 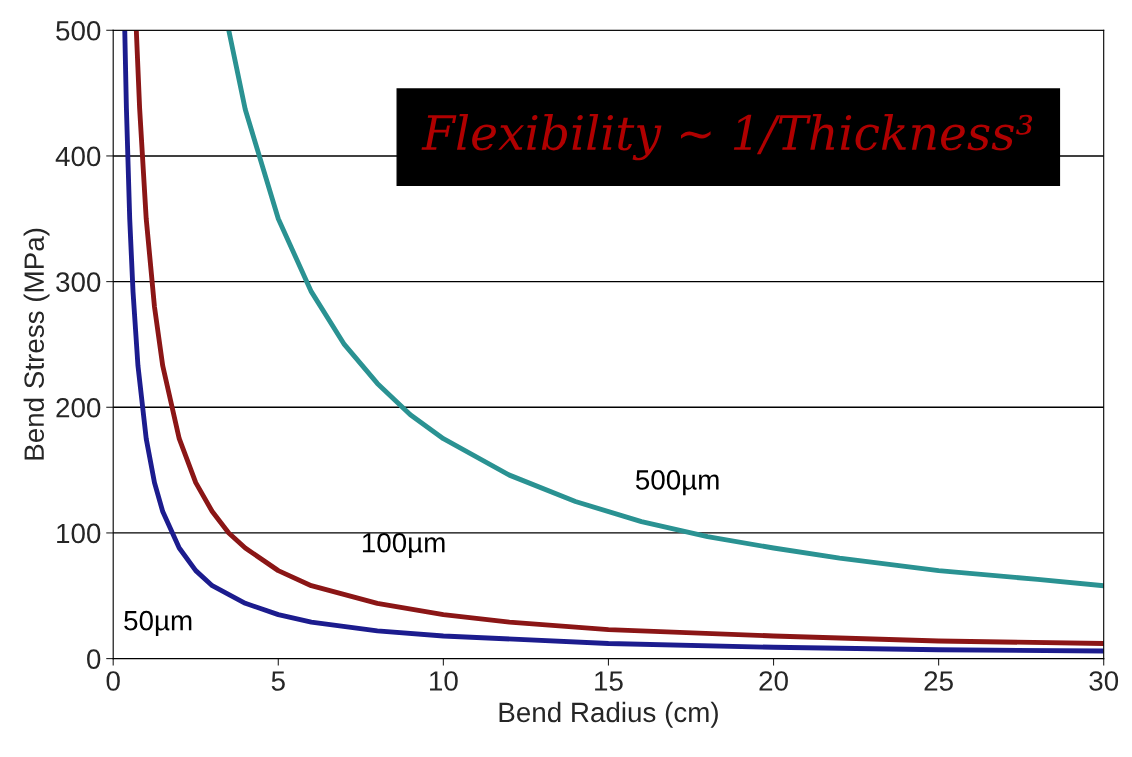 I want to click on y-axis-title: Bend Stress (MPa), so click(x=36, y=344).